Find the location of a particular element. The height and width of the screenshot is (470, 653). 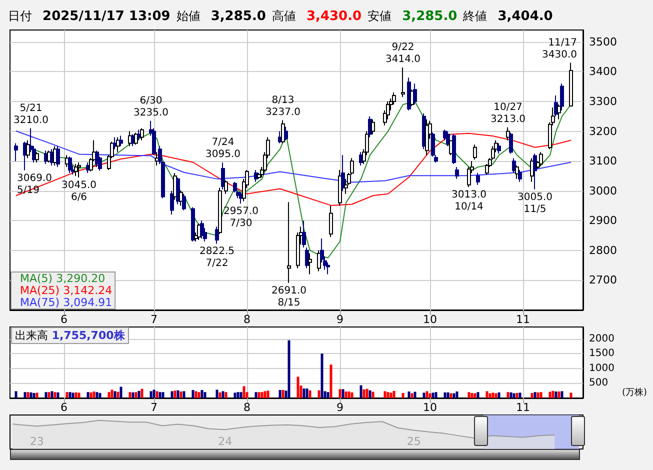

y-tick-label: 3400 is located at coordinates (603, 71).